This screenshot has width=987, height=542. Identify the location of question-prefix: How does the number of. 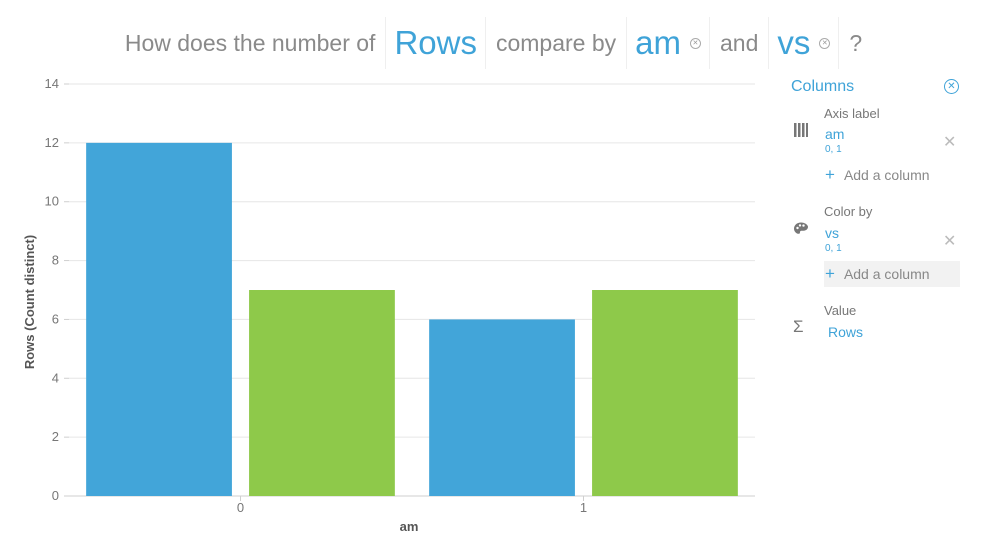
(250, 42).